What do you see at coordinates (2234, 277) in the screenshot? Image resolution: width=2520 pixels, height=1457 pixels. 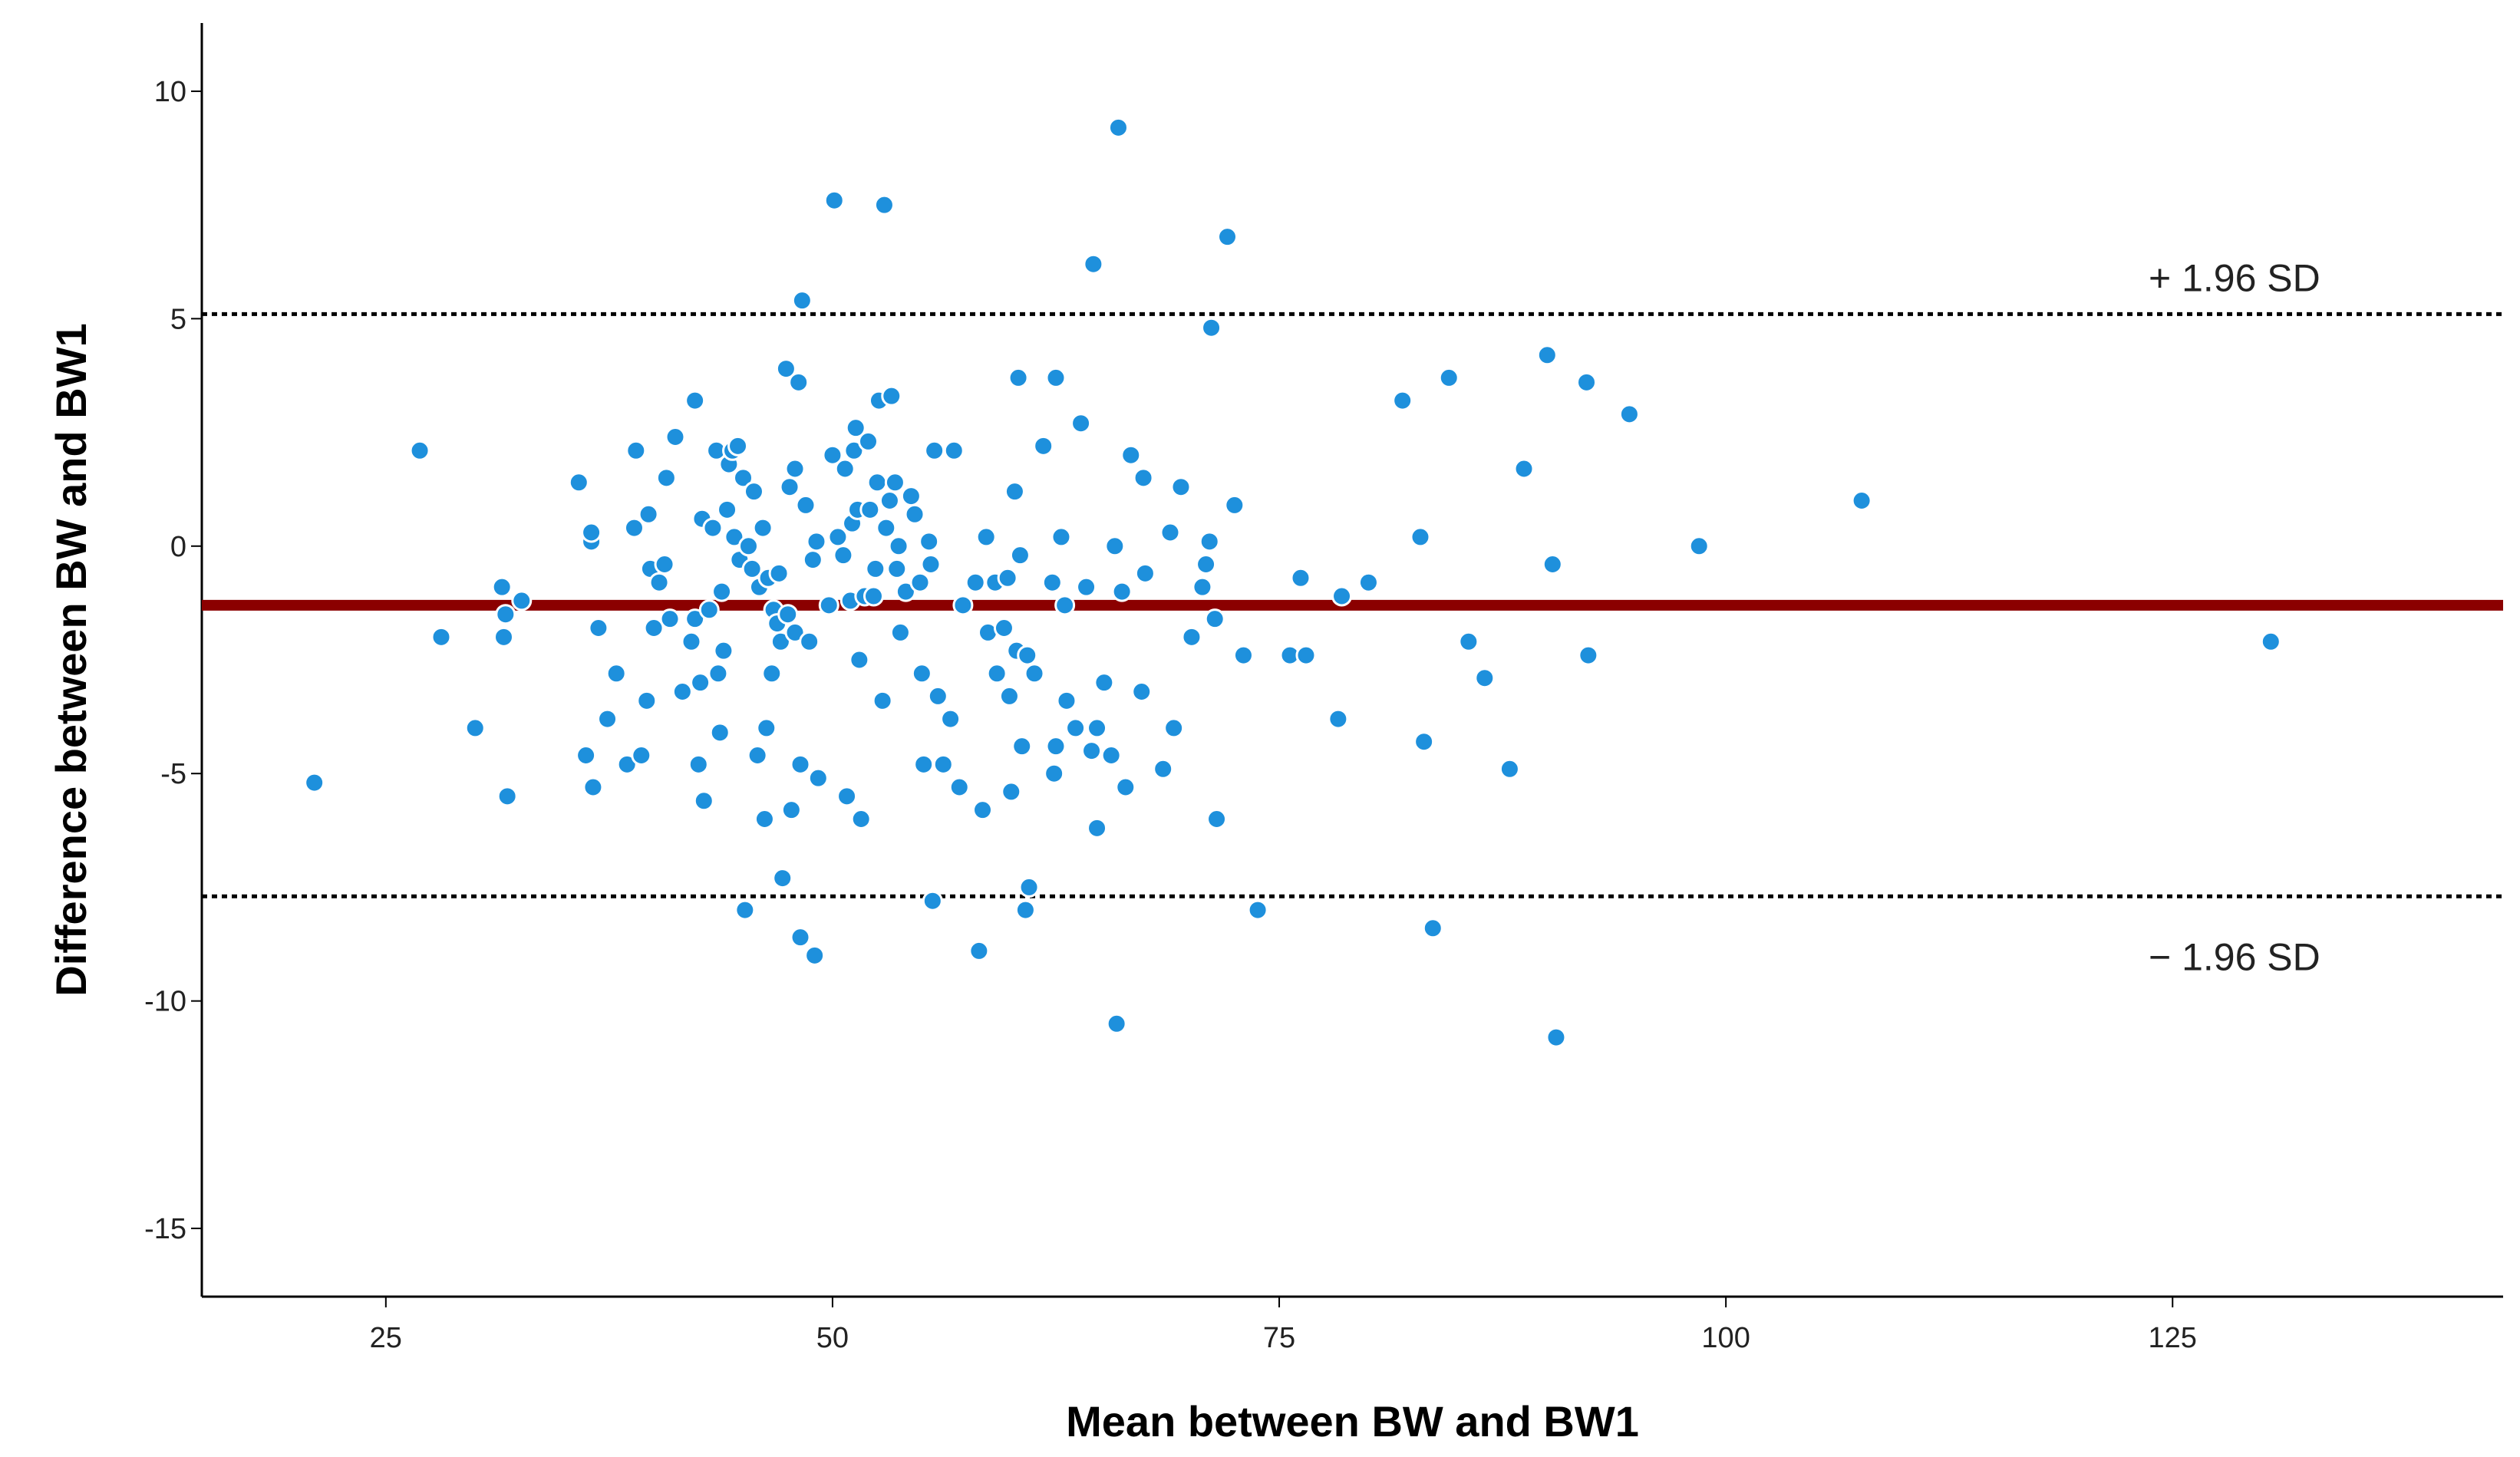 I see `upper-limit-label: + 1.96 SD` at bounding box center [2234, 277].